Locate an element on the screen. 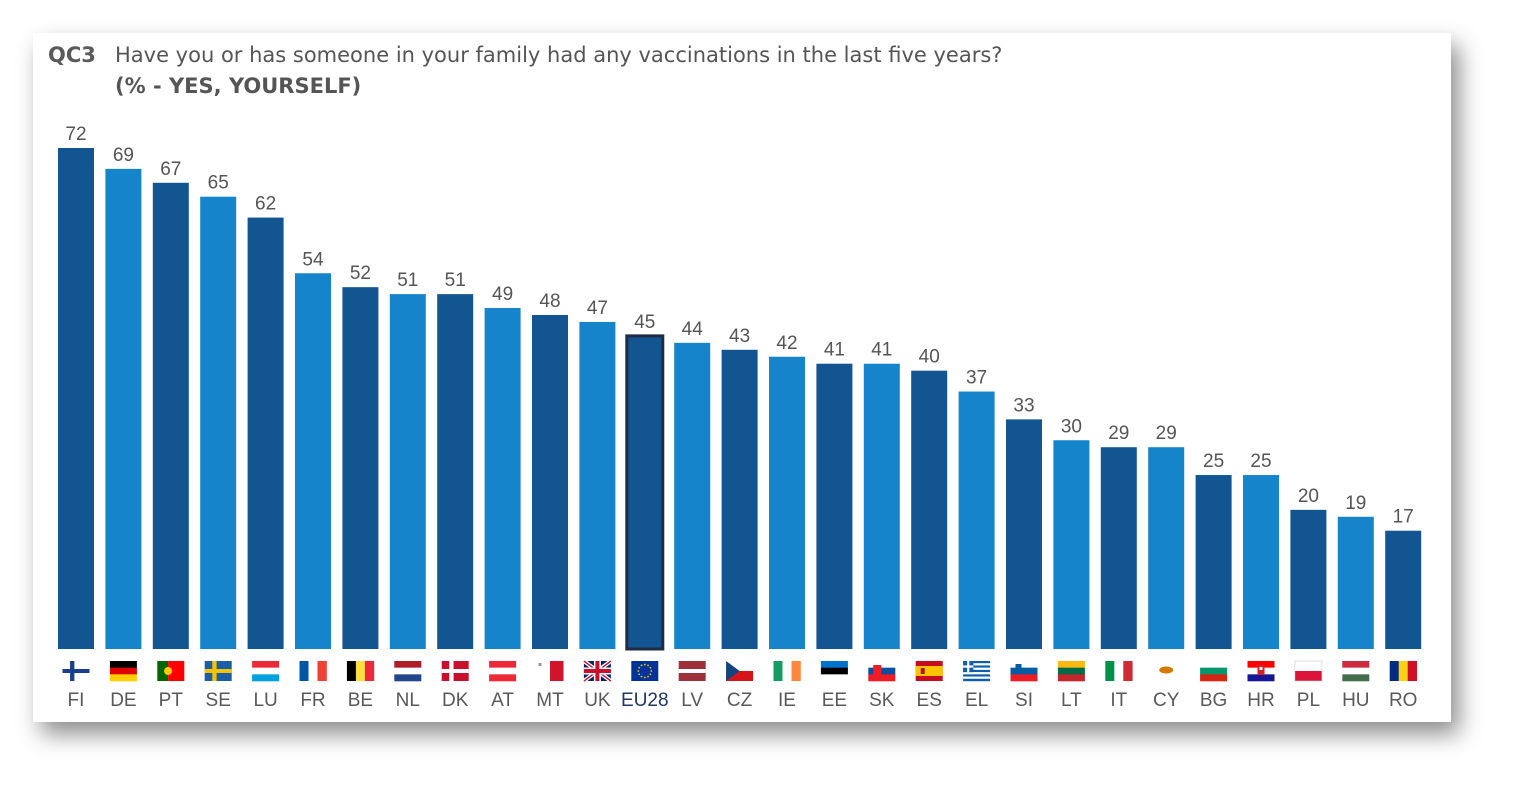 The height and width of the screenshot is (789, 1516). flag-ee-icon is located at coordinates (834, 671).